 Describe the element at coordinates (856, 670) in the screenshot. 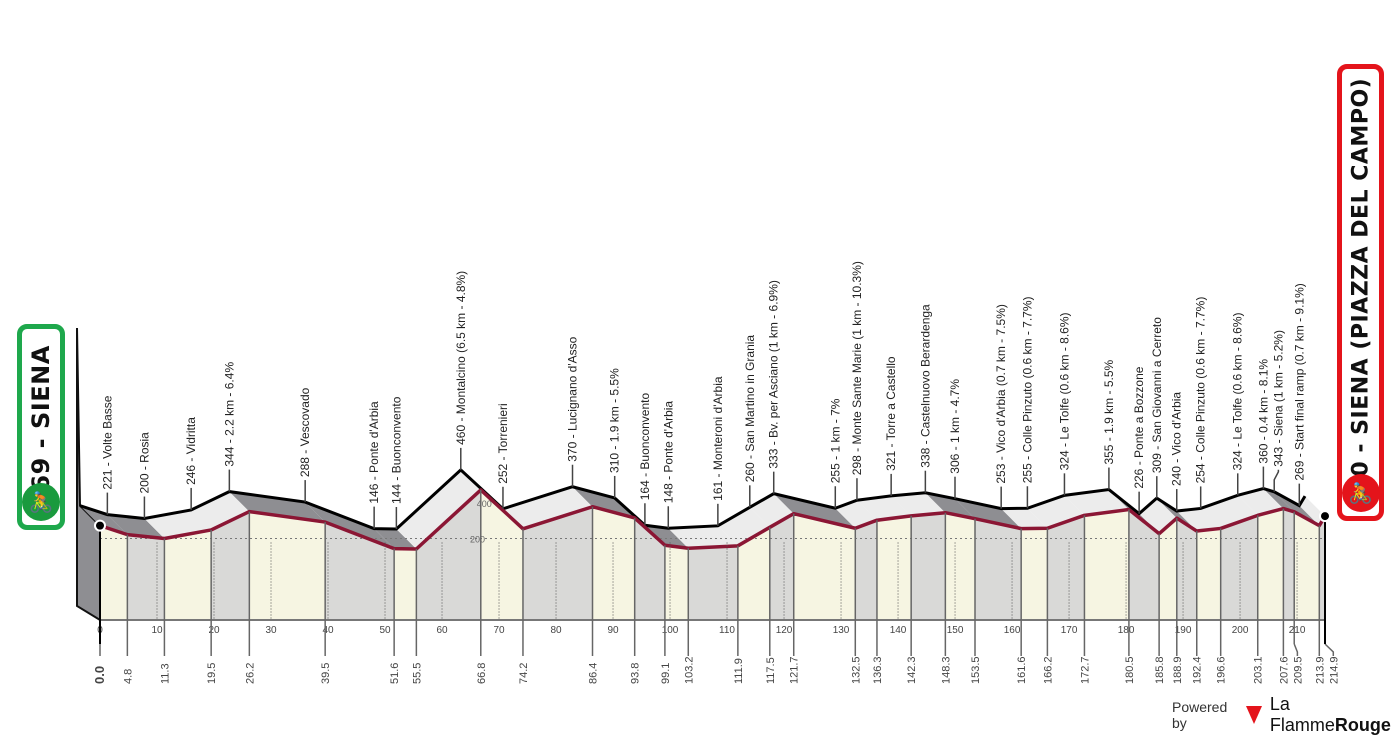

I see `waypoint-km-label: 132.5` at that location.